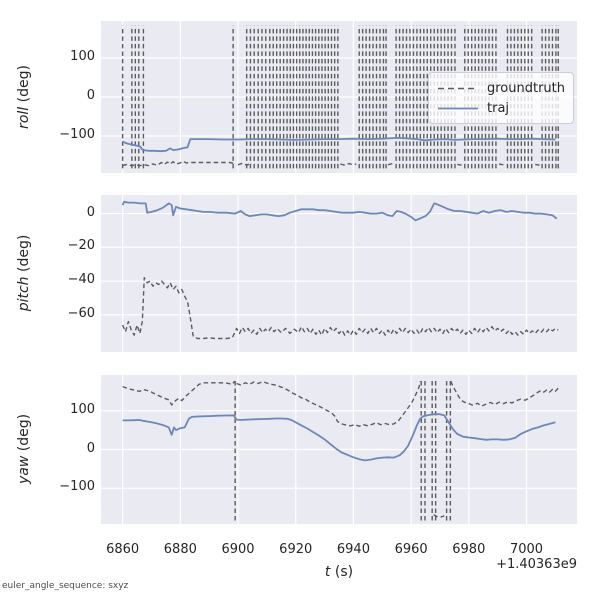 This screenshot has width=600, height=600. I want to click on x-tick-label: 6920, so click(296, 549).